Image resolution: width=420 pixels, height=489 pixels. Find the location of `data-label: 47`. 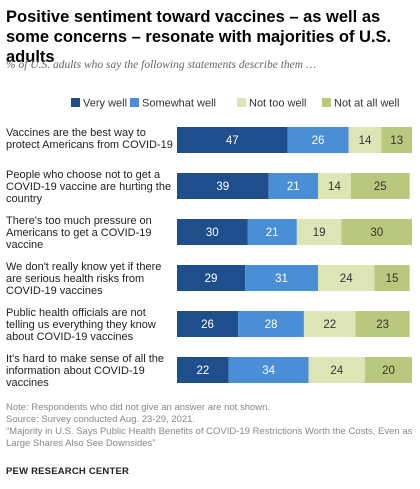

data-label: 47 is located at coordinates (232, 141).